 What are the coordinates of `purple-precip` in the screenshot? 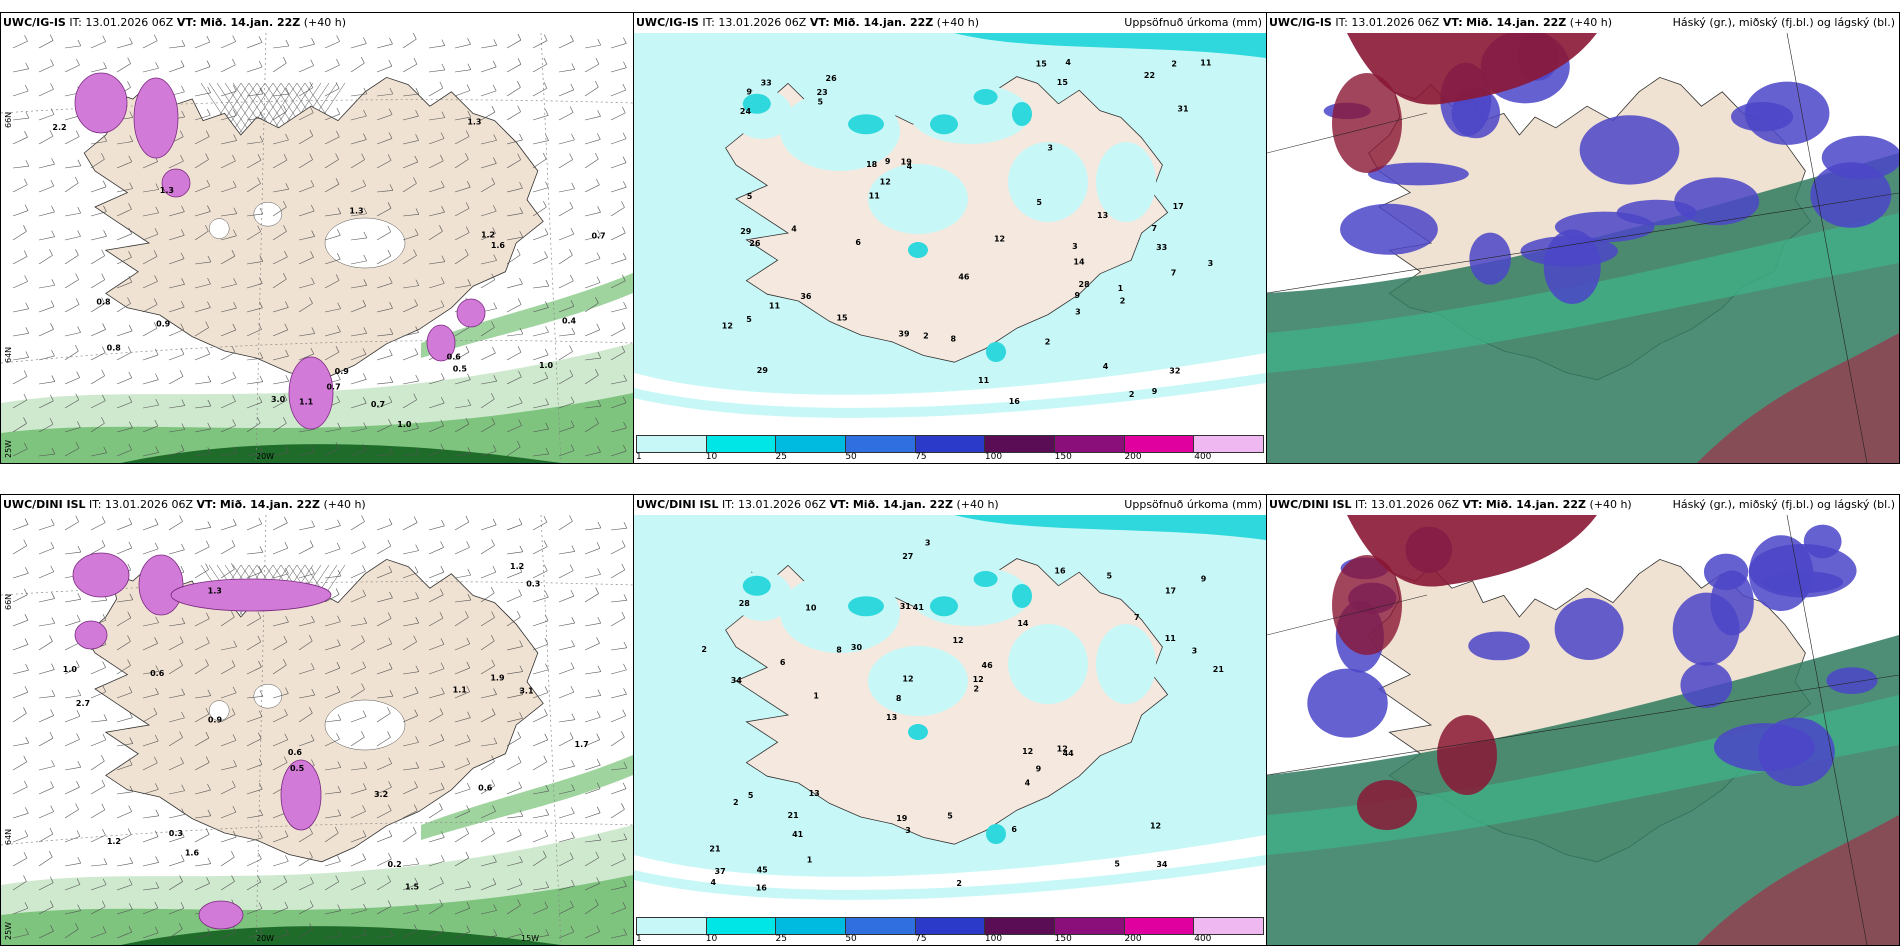 It's located at (280, 251).